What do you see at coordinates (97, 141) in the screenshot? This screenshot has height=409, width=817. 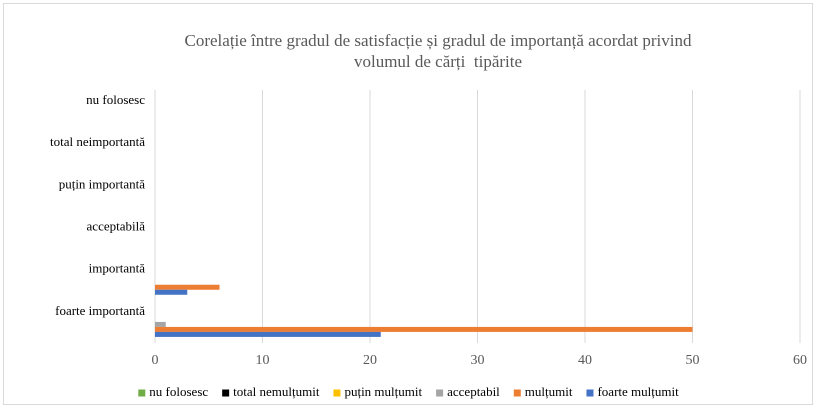 I see `y-tick-label: total neimportantă` at bounding box center [97, 141].